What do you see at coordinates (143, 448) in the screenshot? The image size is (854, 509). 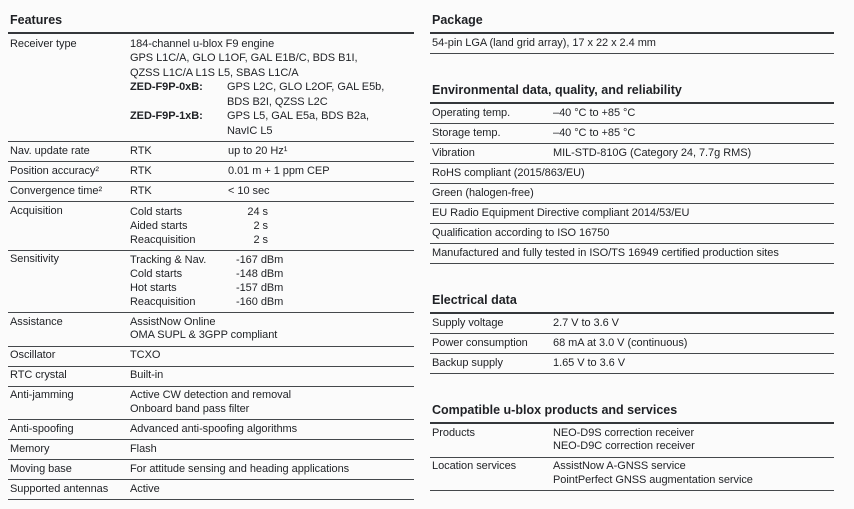 I see `row-value: Flash` at bounding box center [143, 448].